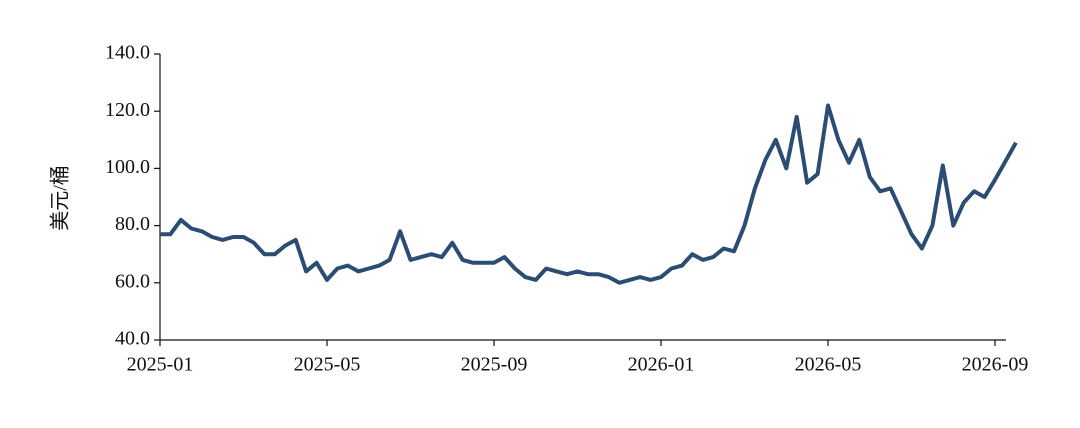  I want to click on y-tick-label: 120.0, so click(127, 110).